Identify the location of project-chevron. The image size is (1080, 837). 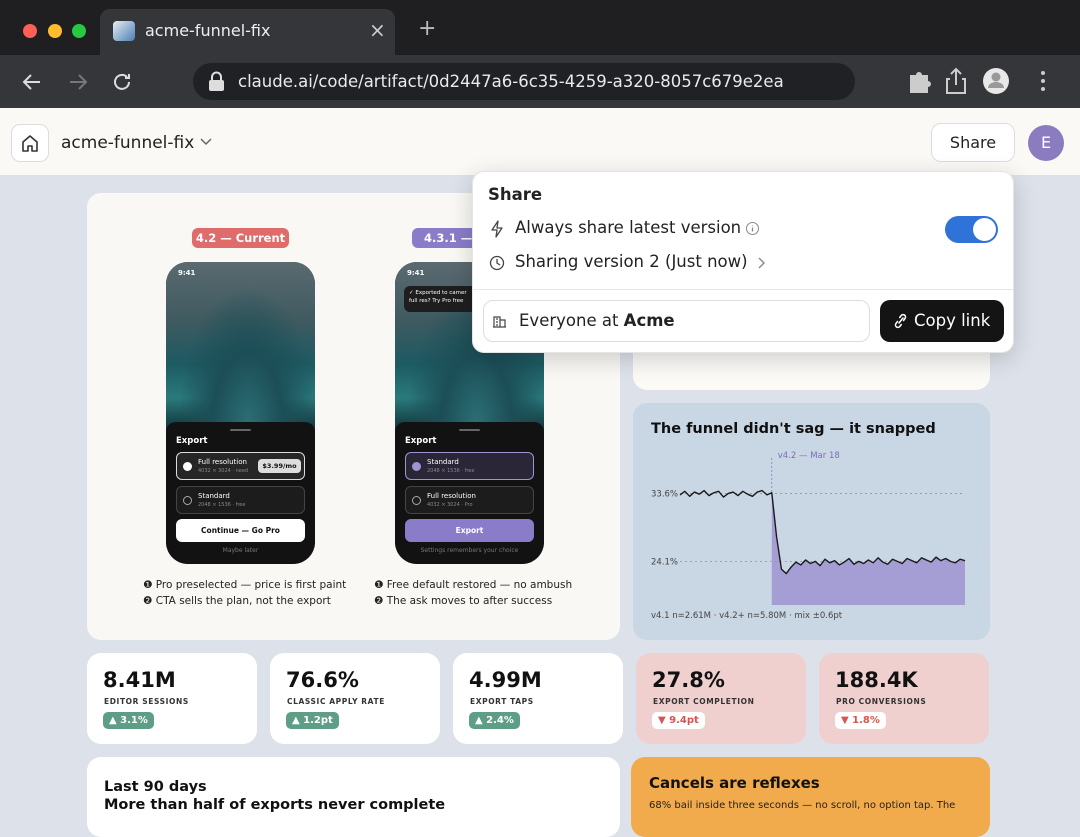
(206, 142).